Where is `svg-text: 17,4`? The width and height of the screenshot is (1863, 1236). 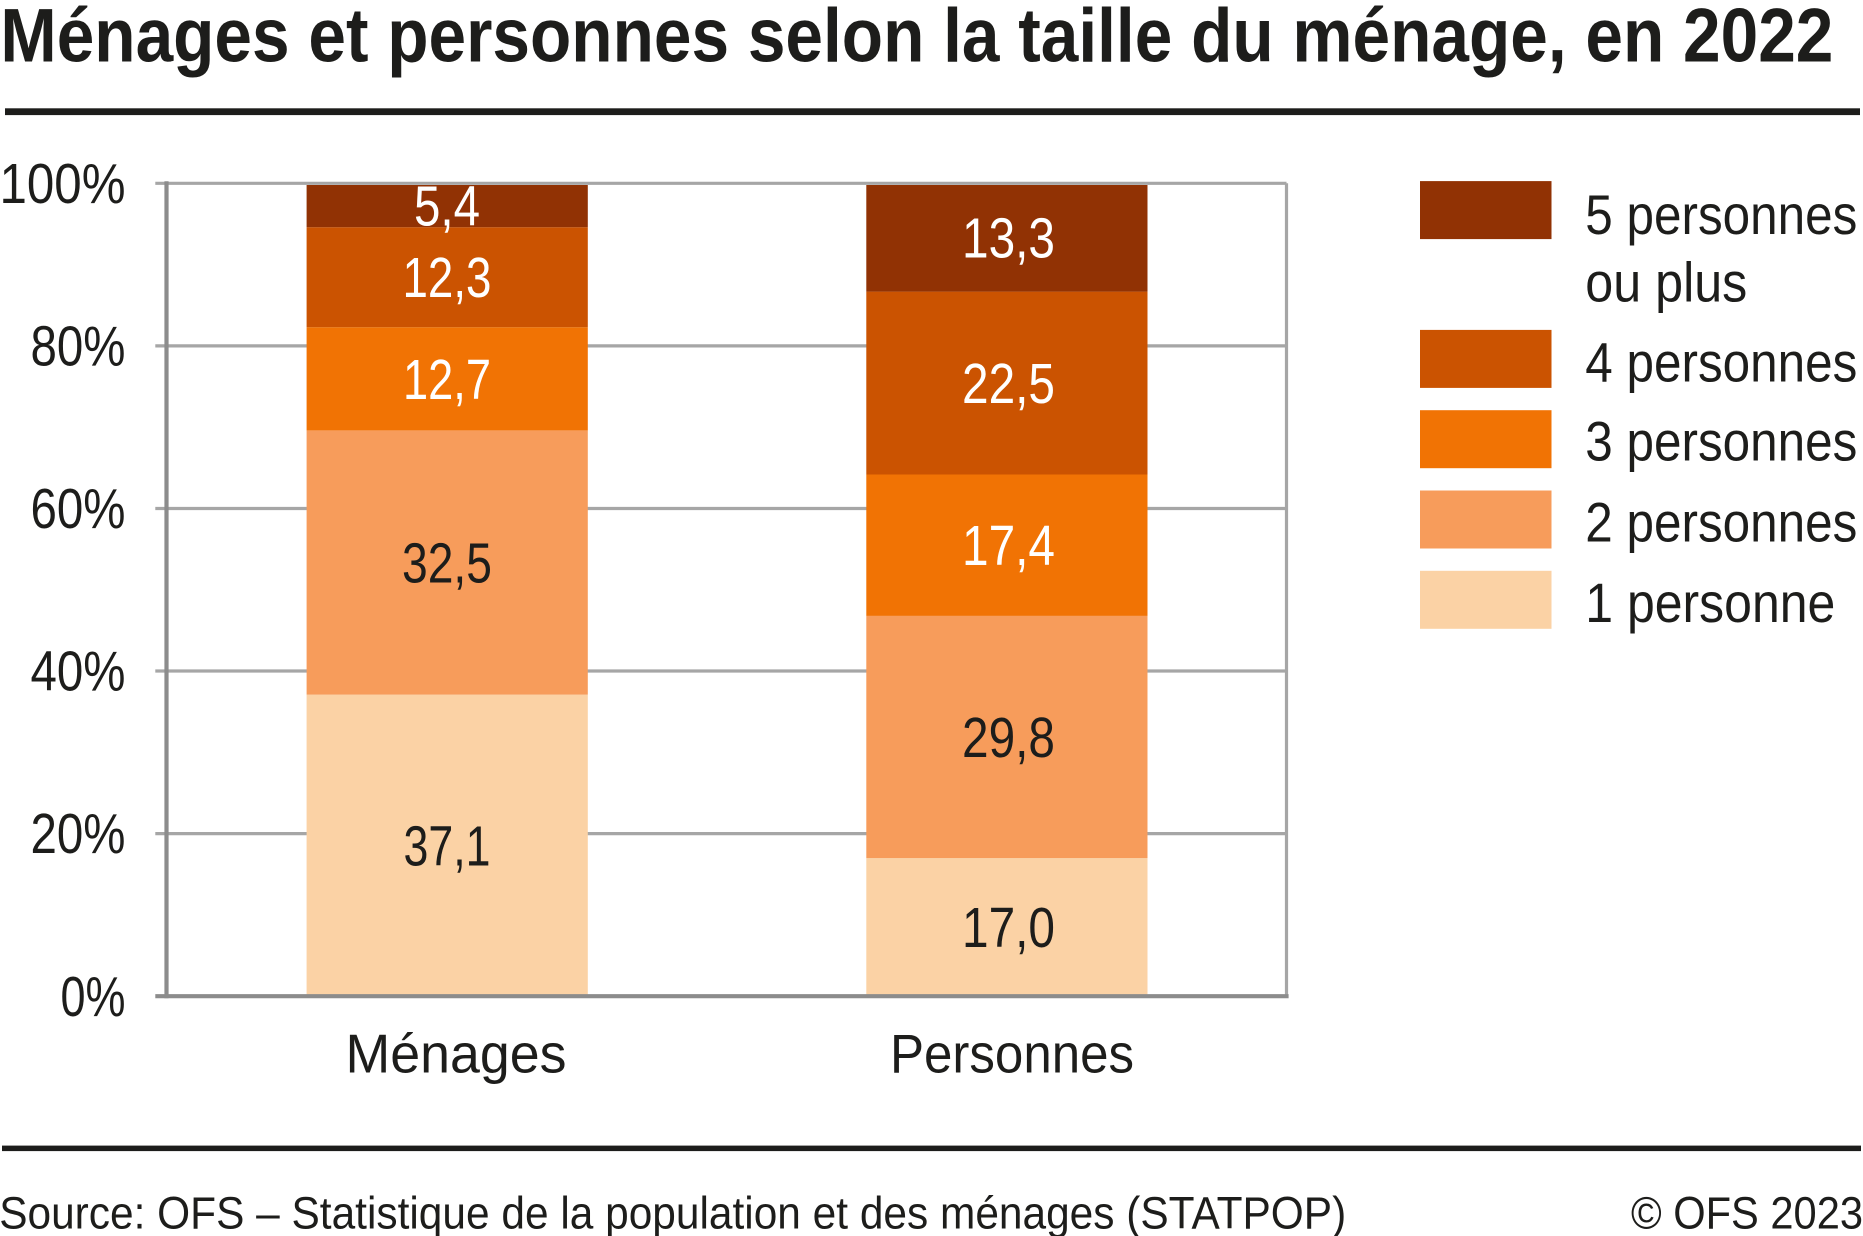
svg-text: 17,4 is located at coordinates (1008, 546).